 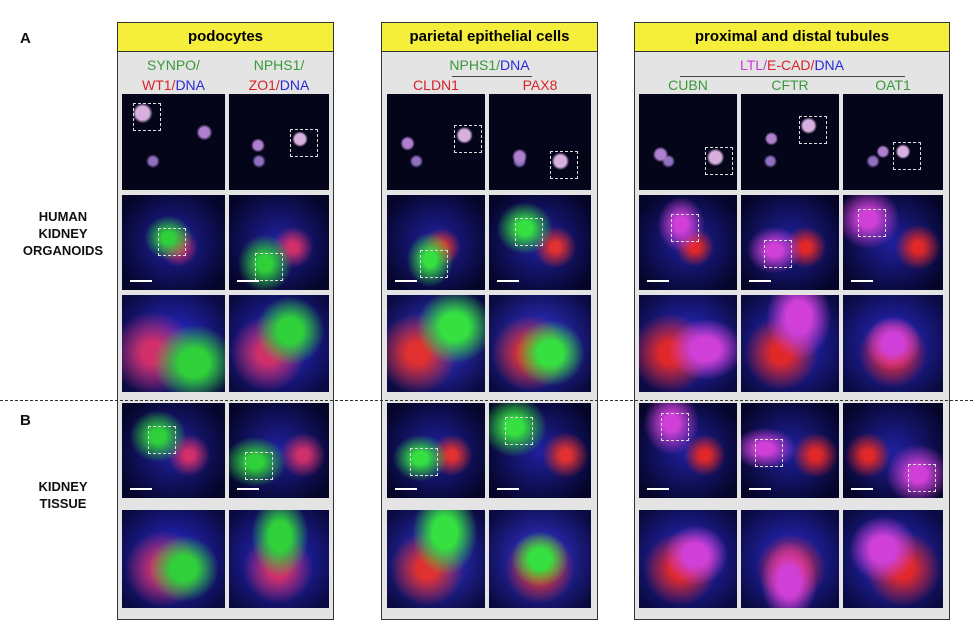 I want to click on marker-label: CLDN1, so click(x=436, y=85).